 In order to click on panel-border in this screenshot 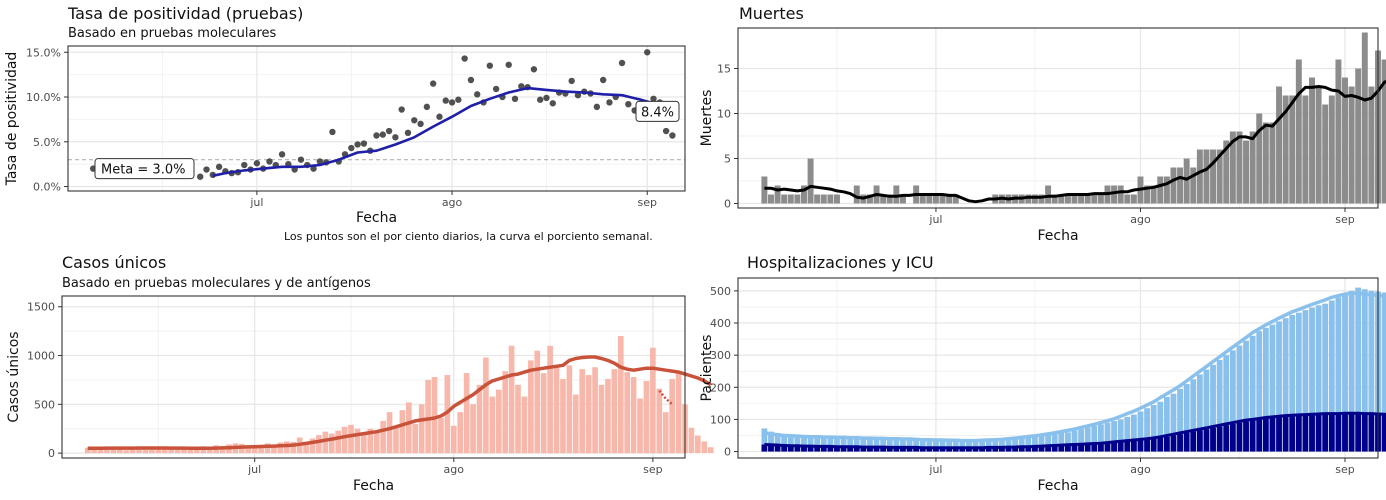, I will do `click(376, 118)`.